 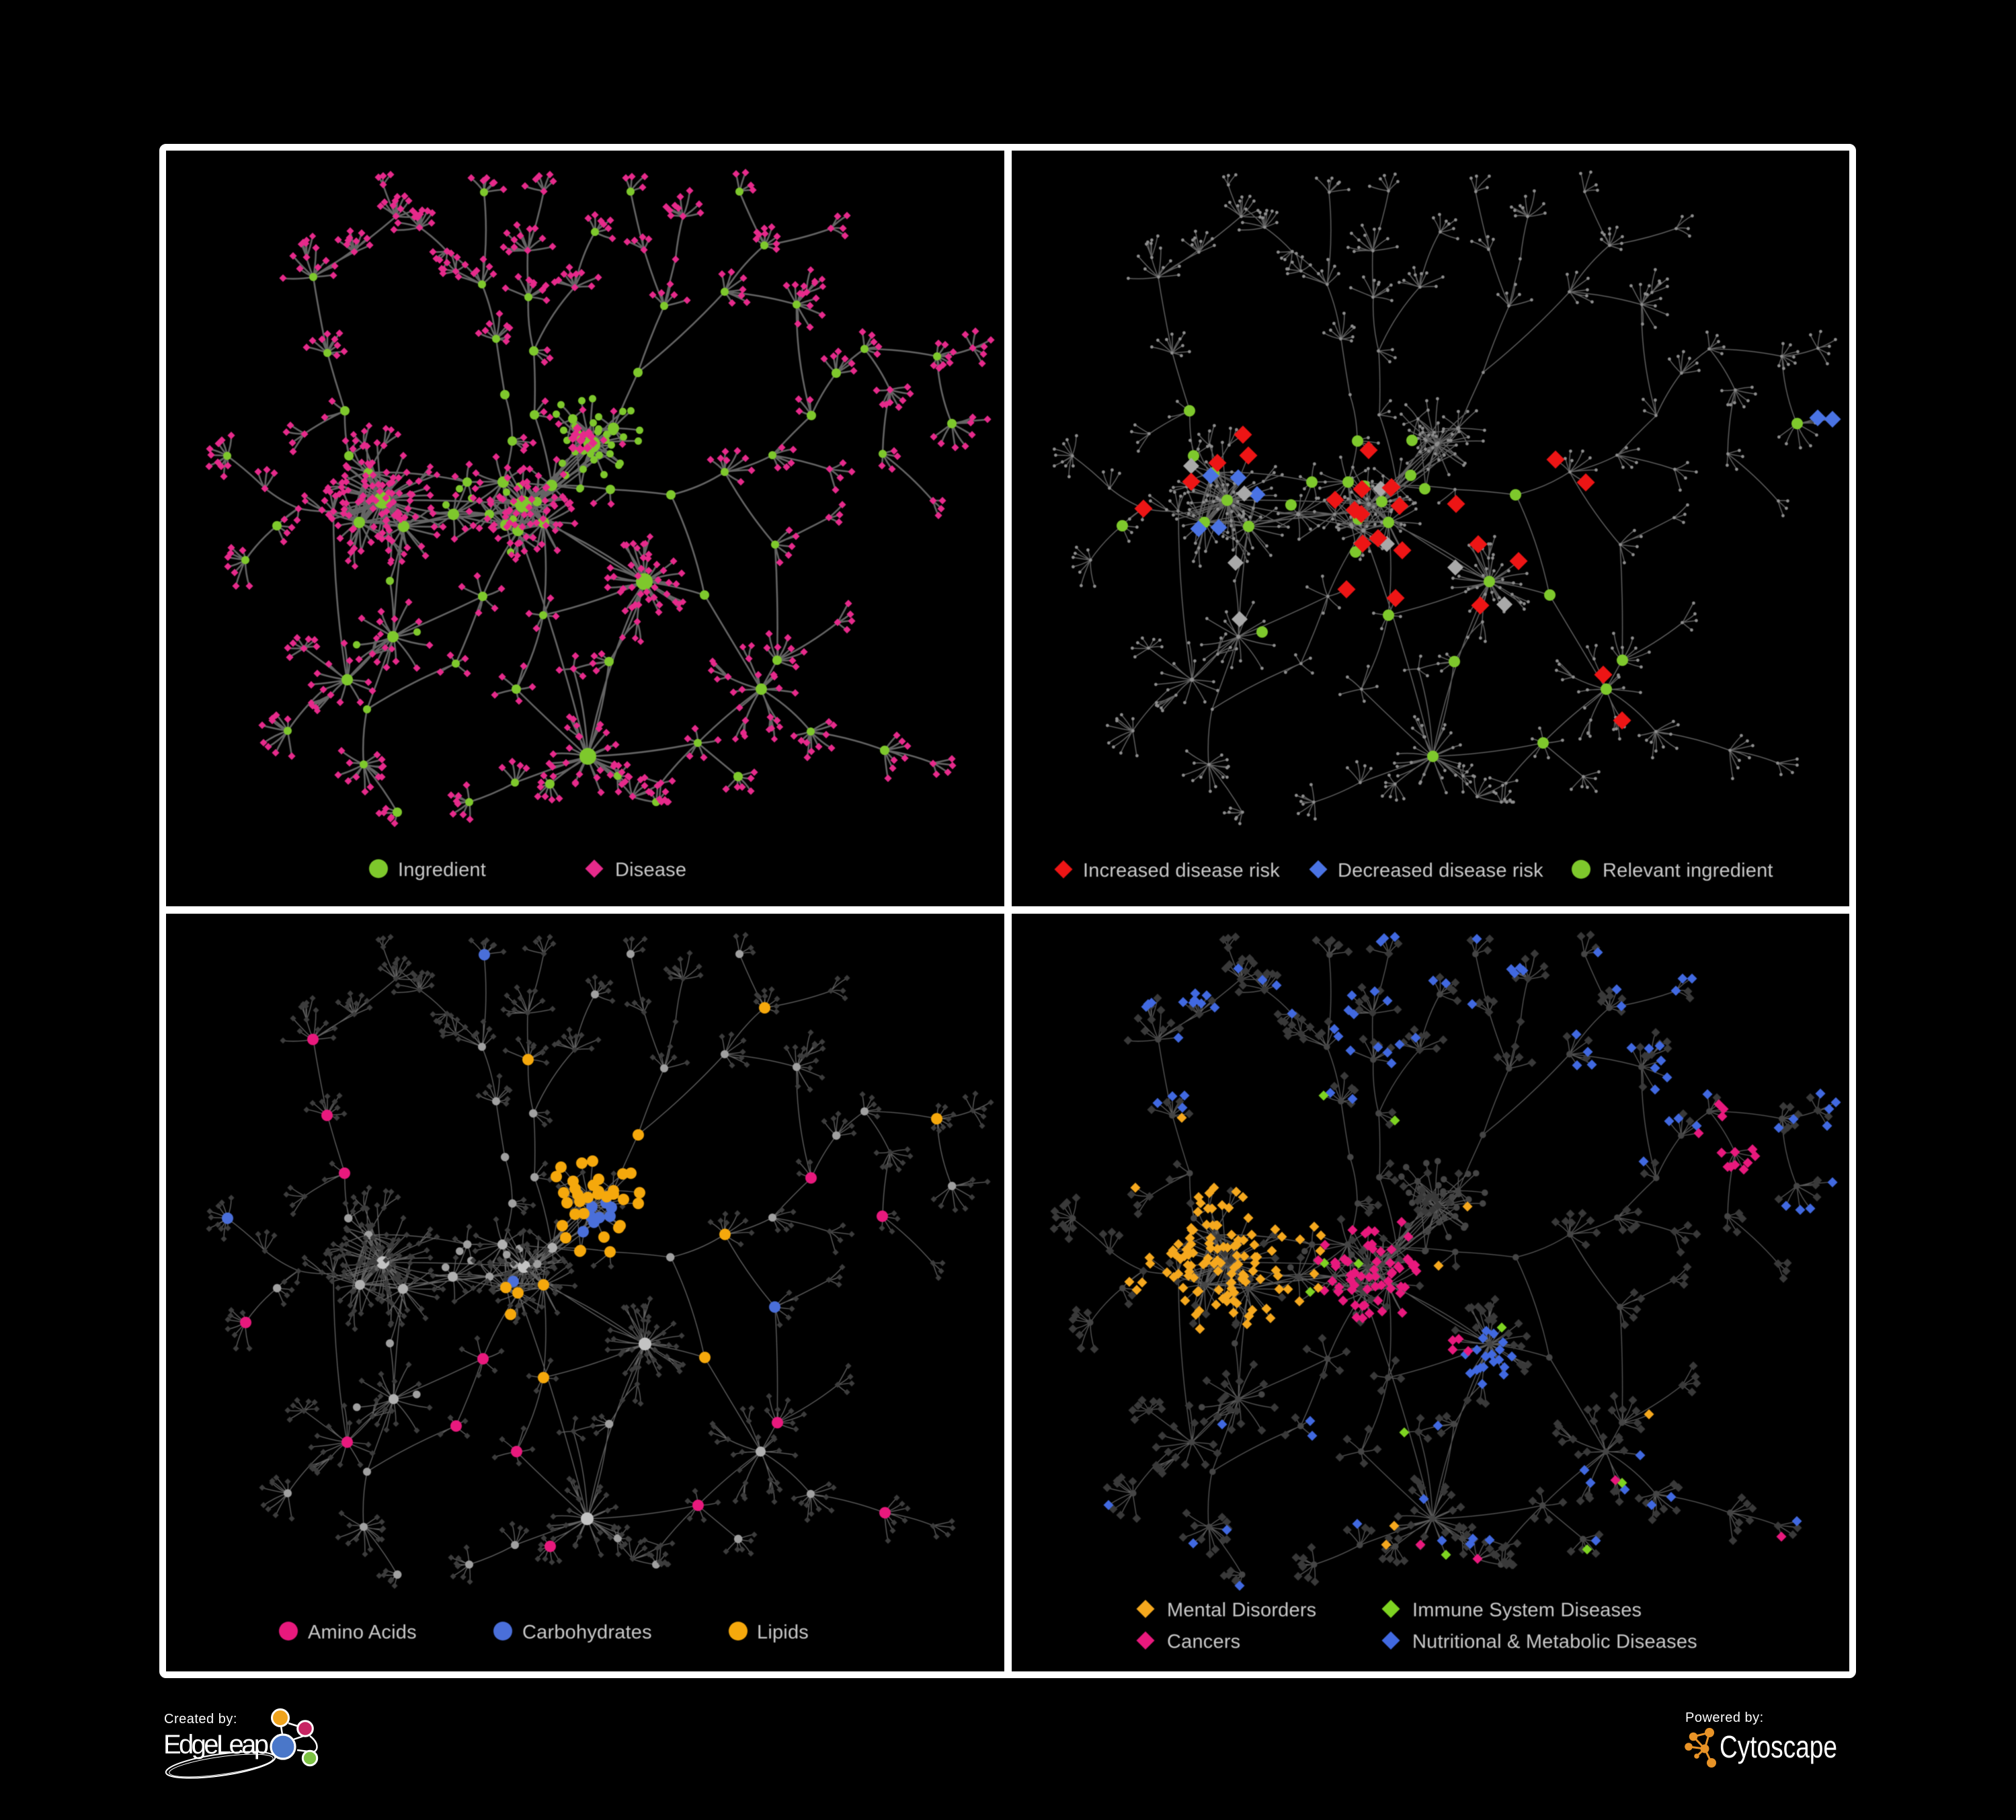 I want to click on svg-text: Amino Acids, so click(x=362, y=1632).